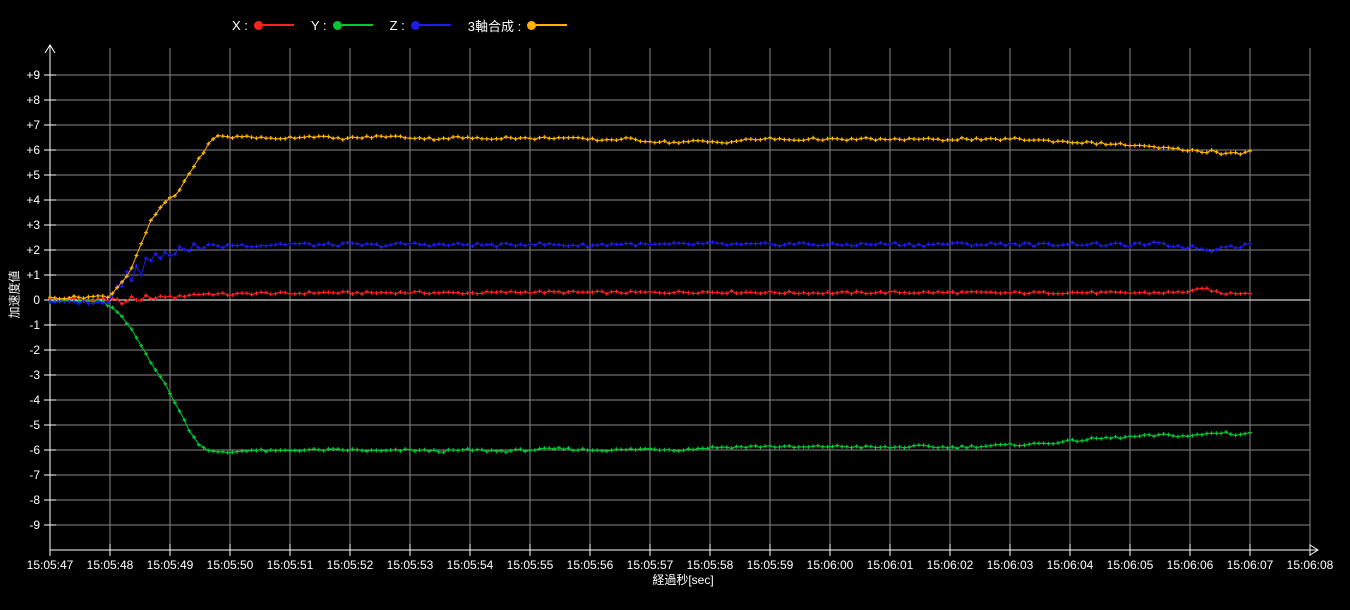  I want to click on x-tick-label: 15:05:47, so click(50, 565).